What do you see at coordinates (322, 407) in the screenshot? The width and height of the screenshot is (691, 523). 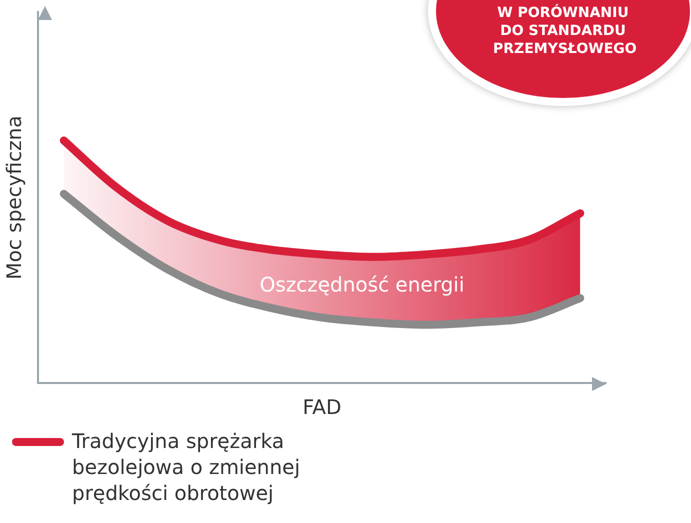 I see `x-axis-title: FAD` at bounding box center [322, 407].